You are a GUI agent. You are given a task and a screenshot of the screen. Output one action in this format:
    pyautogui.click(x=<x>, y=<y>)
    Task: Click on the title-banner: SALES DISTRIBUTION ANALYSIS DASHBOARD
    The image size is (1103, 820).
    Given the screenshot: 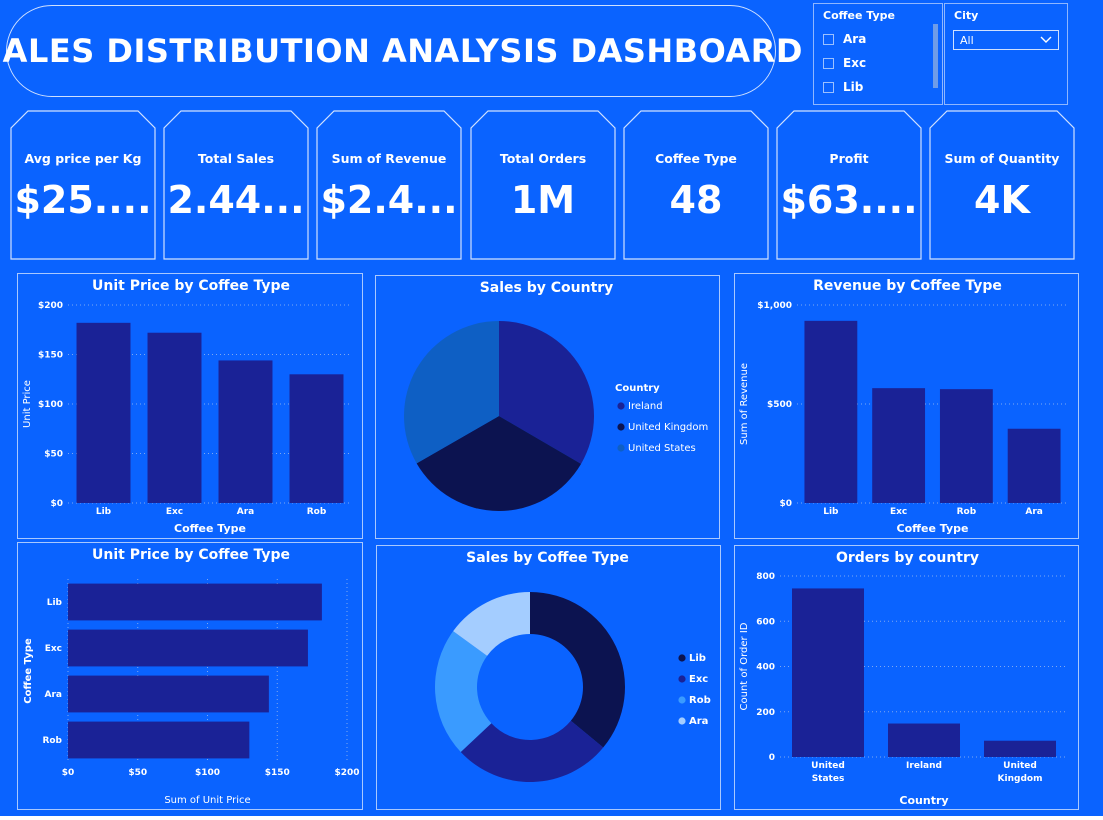 What is the action you would take?
    pyautogui.click(x=401, y=51)
    